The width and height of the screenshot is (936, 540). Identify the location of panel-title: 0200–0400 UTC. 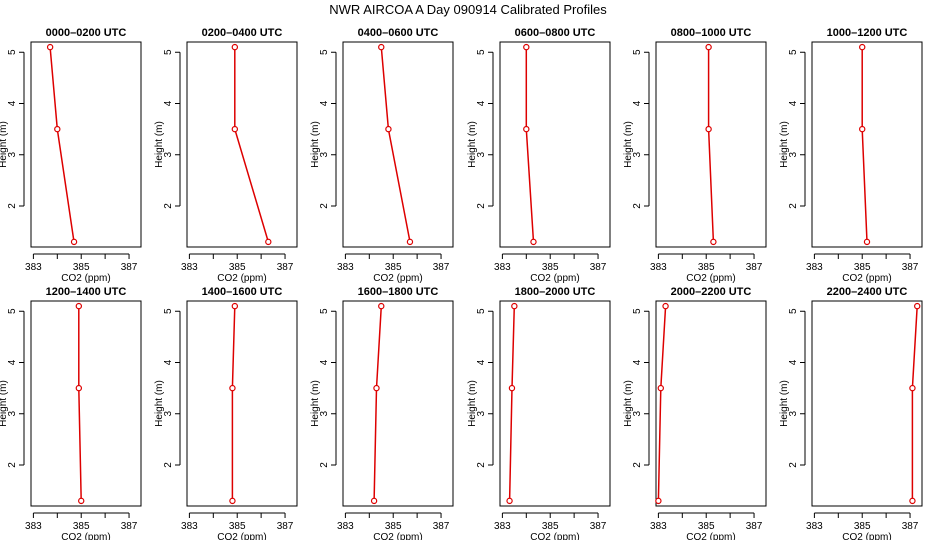
(242, 33).